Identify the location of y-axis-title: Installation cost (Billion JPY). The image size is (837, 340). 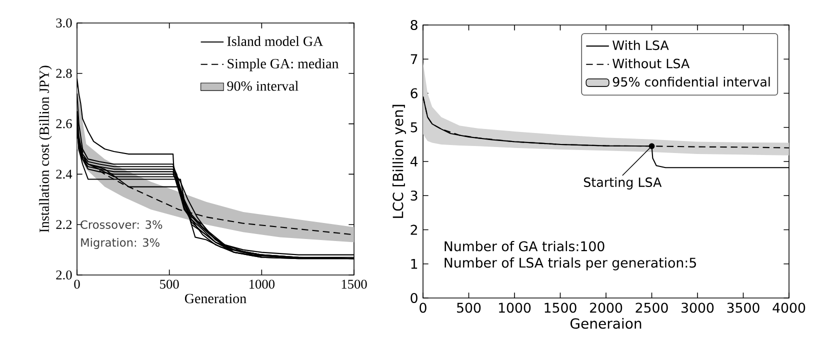
(45, 149).